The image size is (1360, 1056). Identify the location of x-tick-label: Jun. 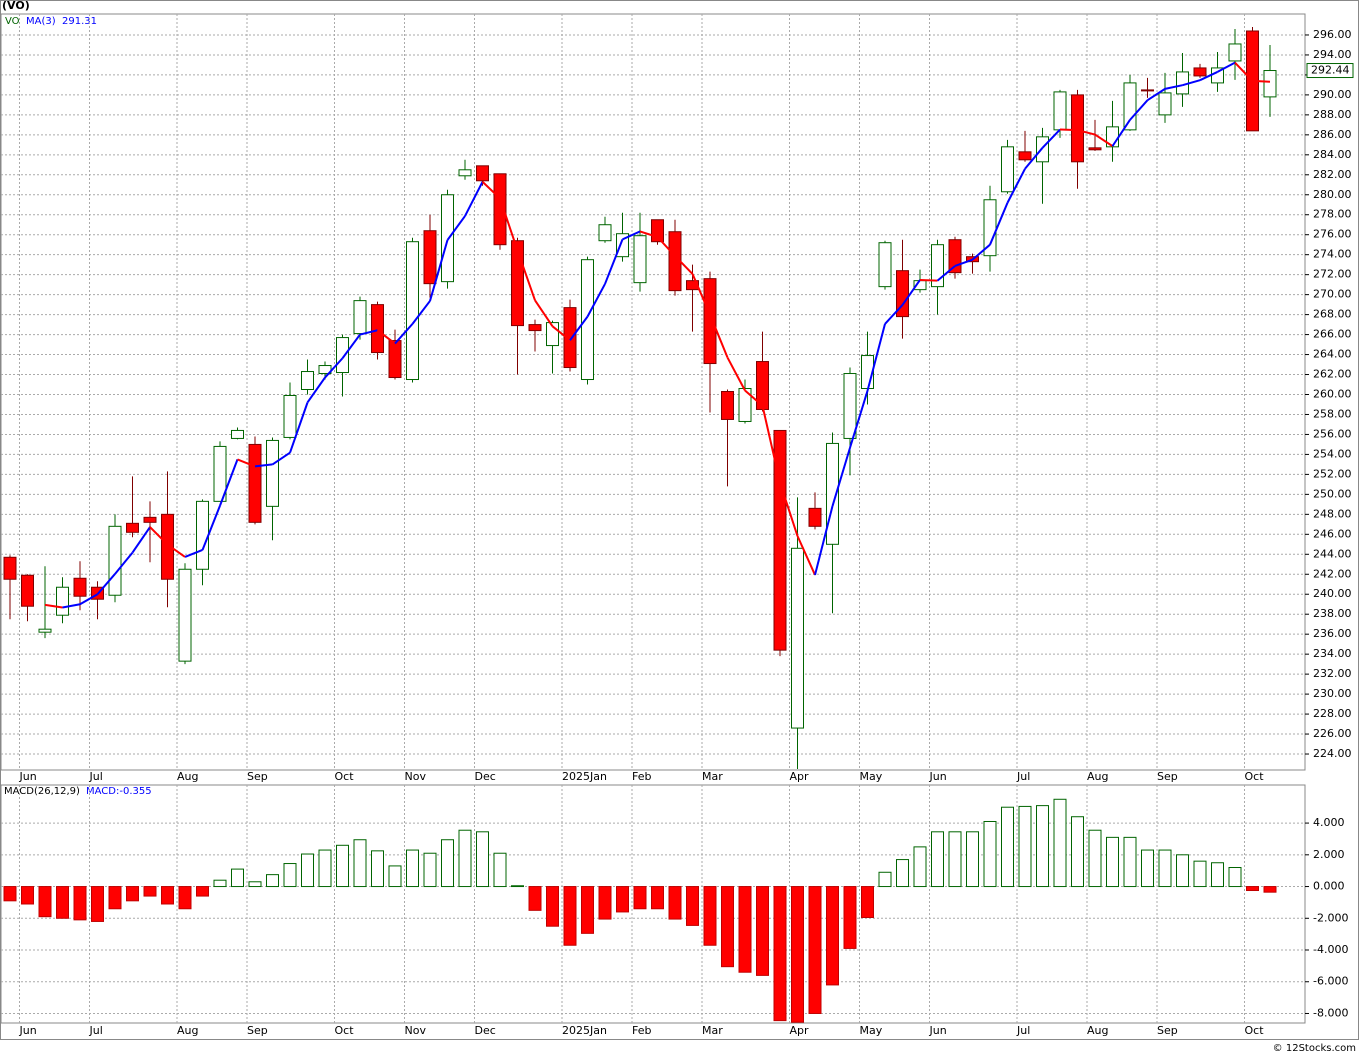
(938, 1030).